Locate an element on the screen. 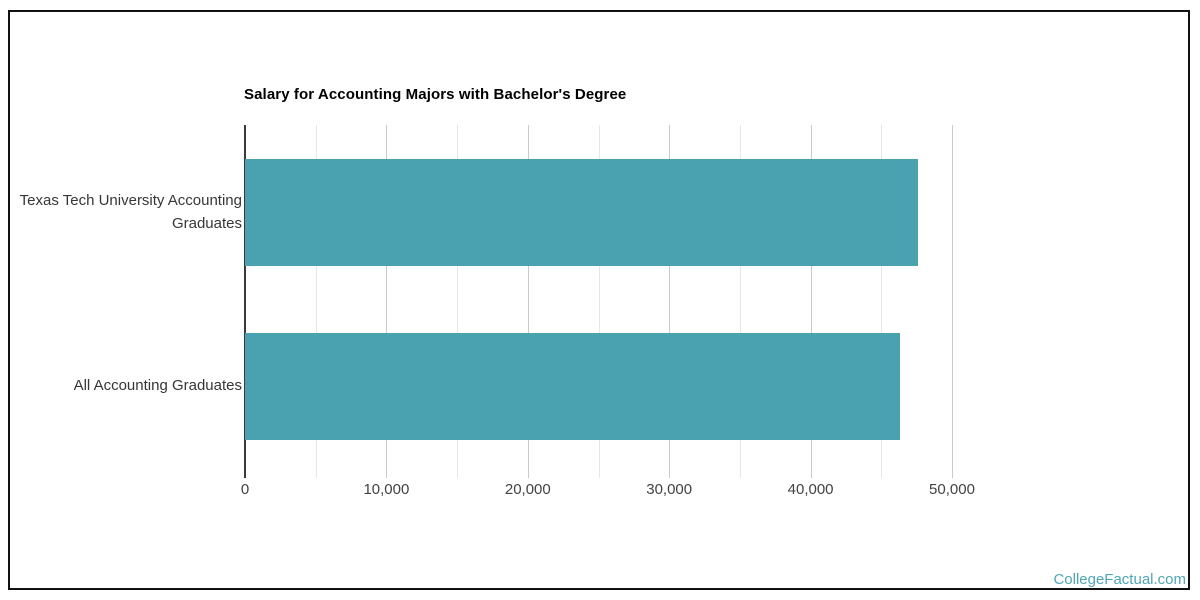  collegefactual-watermark-link: CollegeFactual.com is located at coordinates (1119, 579).